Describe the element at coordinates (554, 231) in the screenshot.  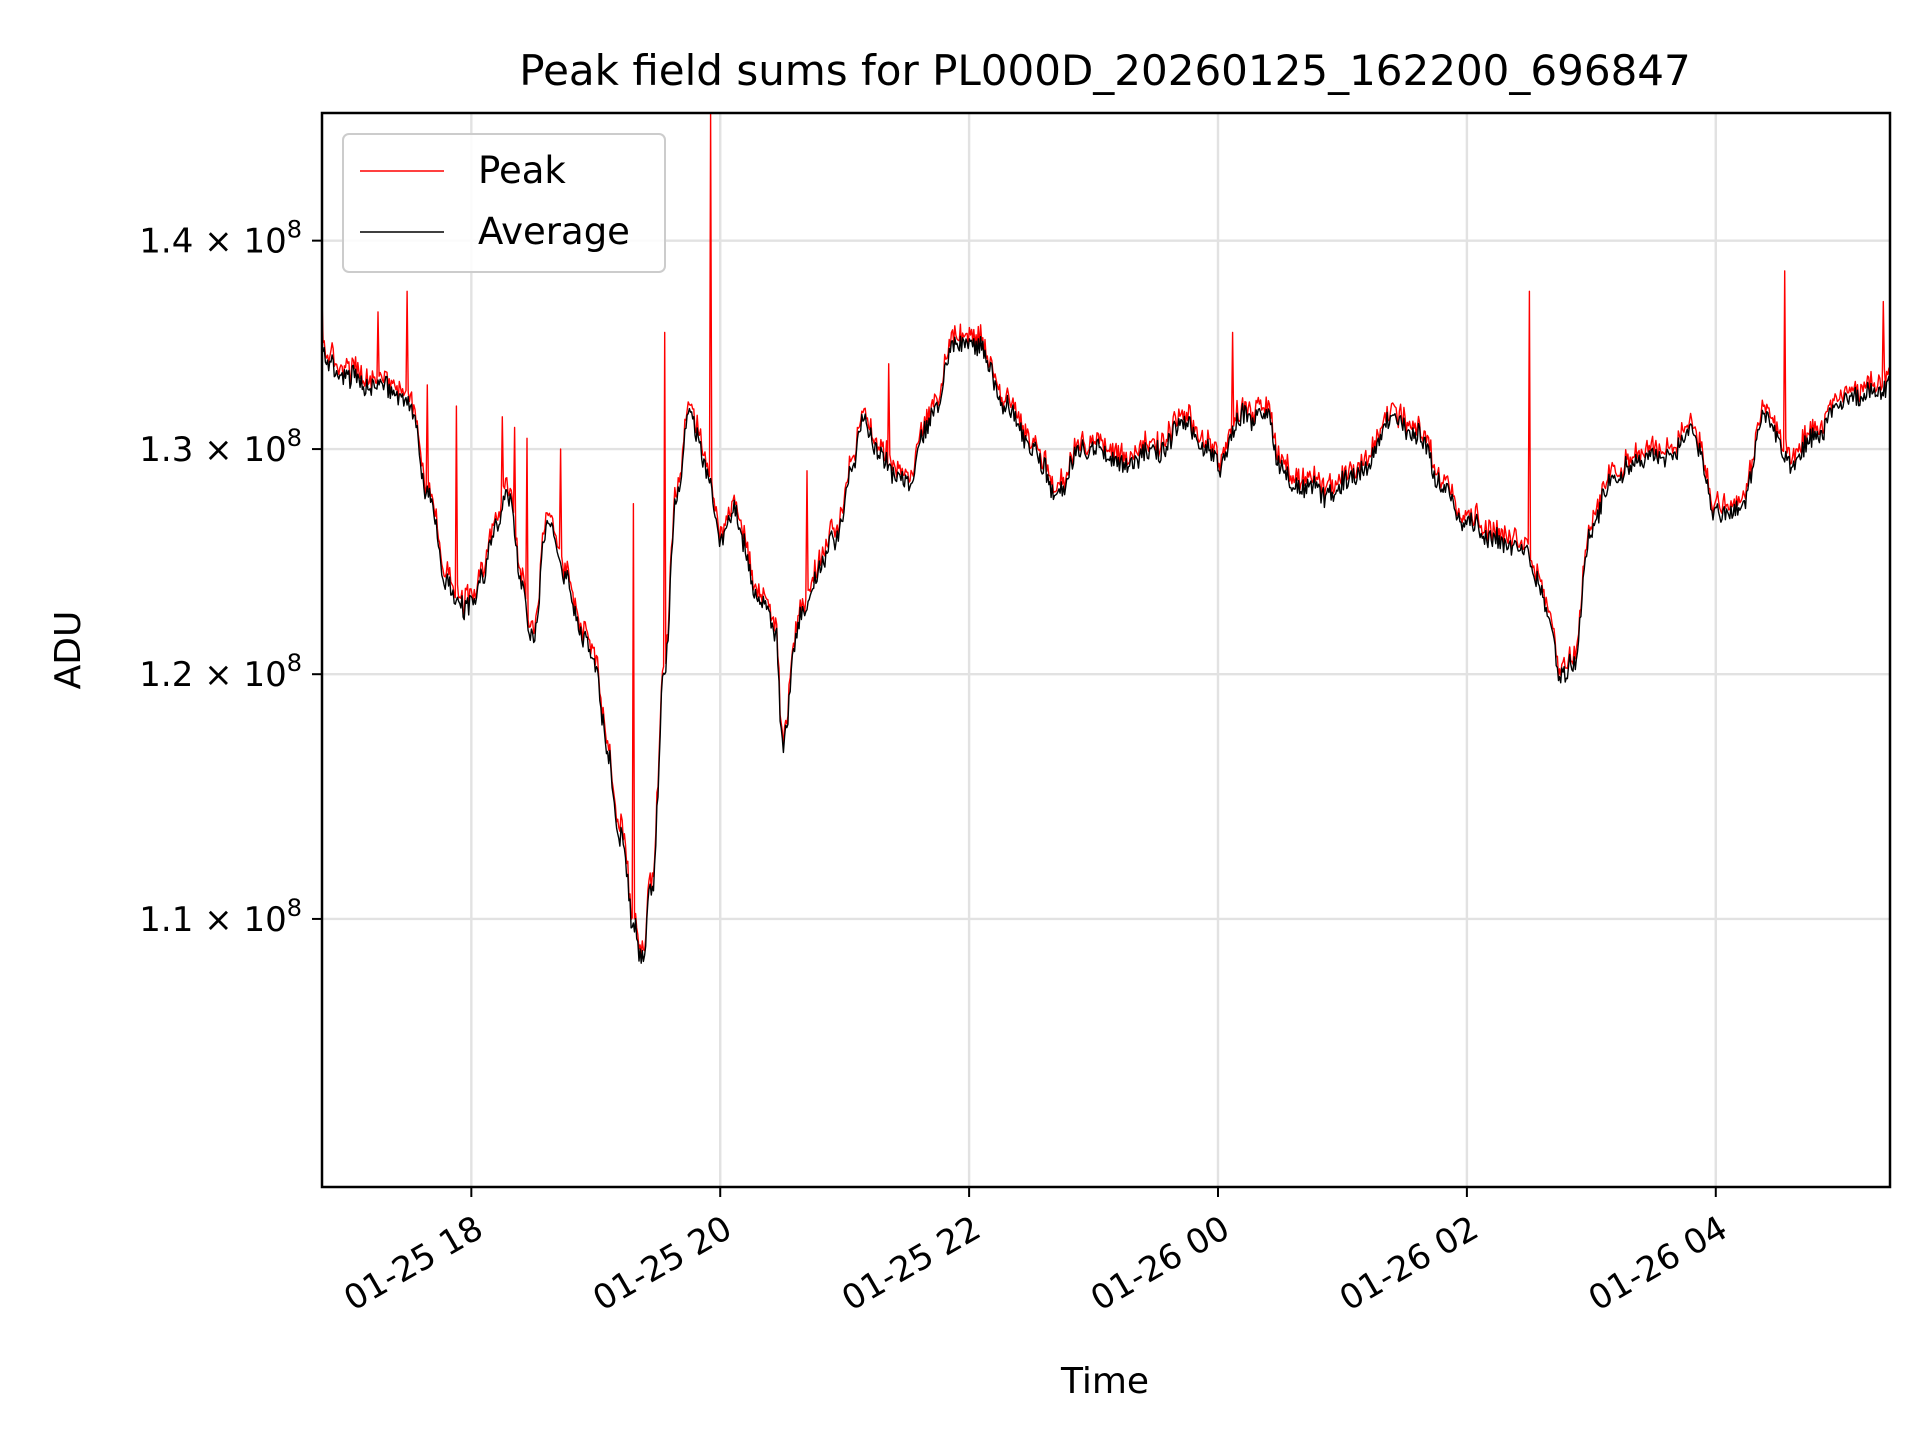
I see `legend-average-label: Average` at that location.